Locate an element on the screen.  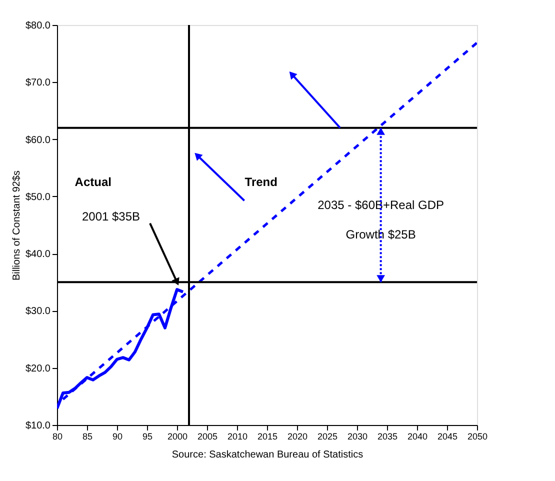
x-axis-title: Source: Saskatchewan Bureau of Statistics is located at coordinates (268, 455).